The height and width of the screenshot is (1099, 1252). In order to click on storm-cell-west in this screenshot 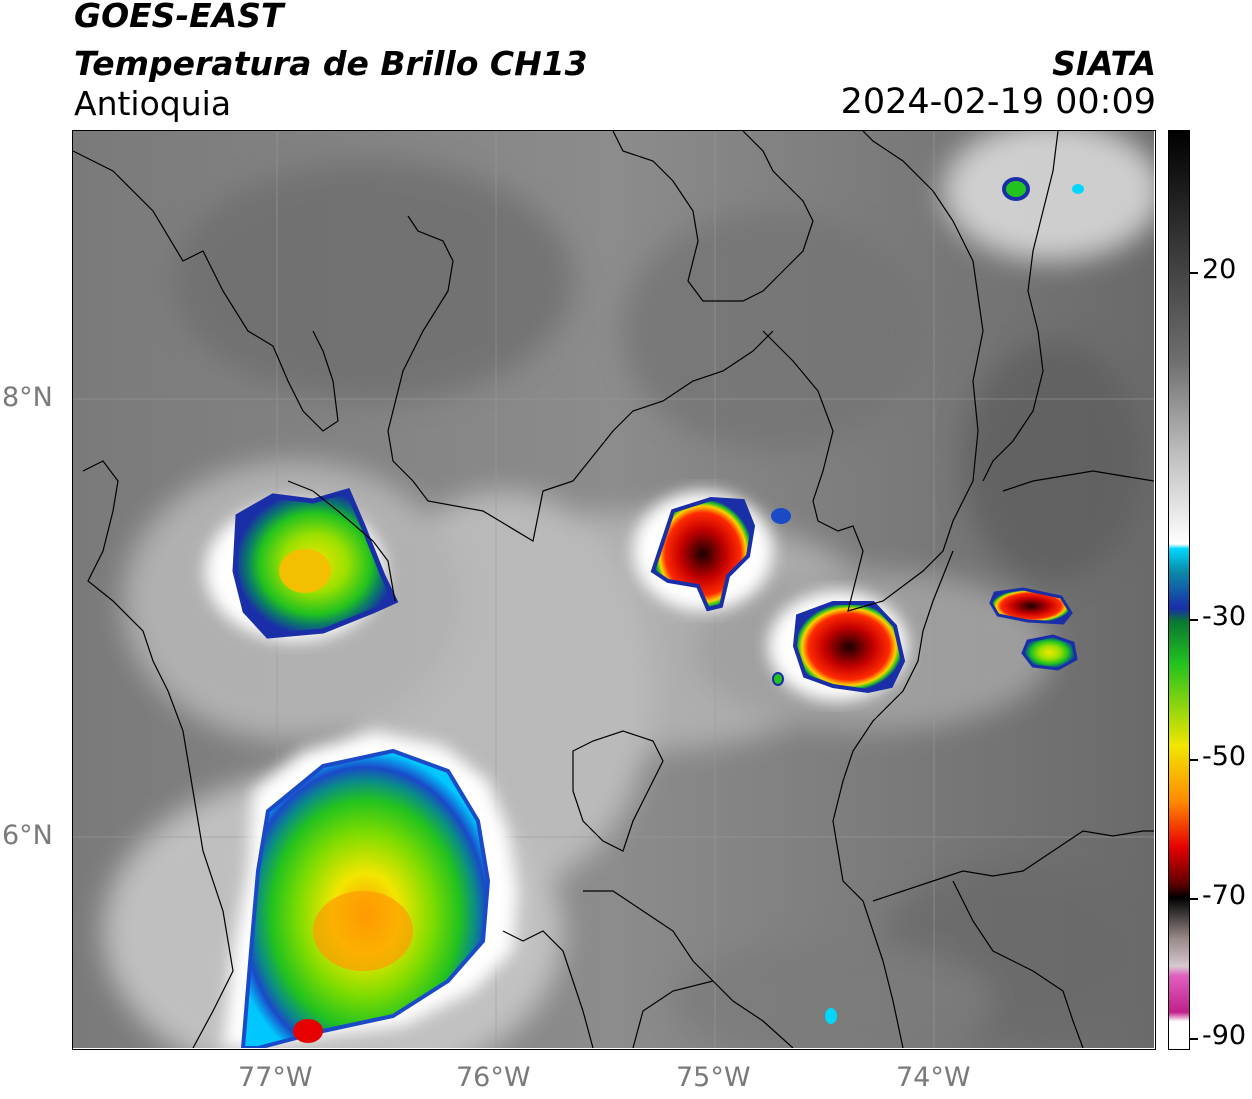, I will do `click(302, 564)`.